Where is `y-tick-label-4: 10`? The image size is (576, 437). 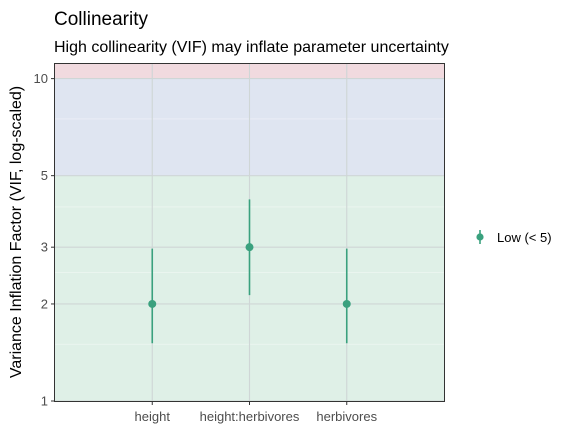
y-tick-label-4: 10 is located at coordinates (41, 78).